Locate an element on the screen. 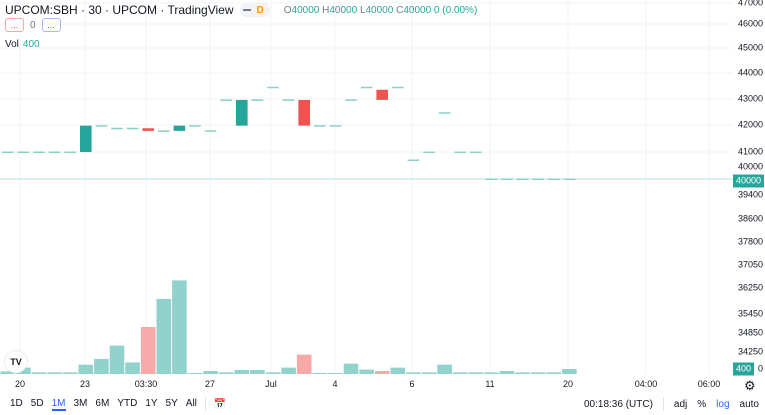 The height and width of the screenshot is (415, 765). price-axis-label: 40000 is located at coordinates (751, 166).